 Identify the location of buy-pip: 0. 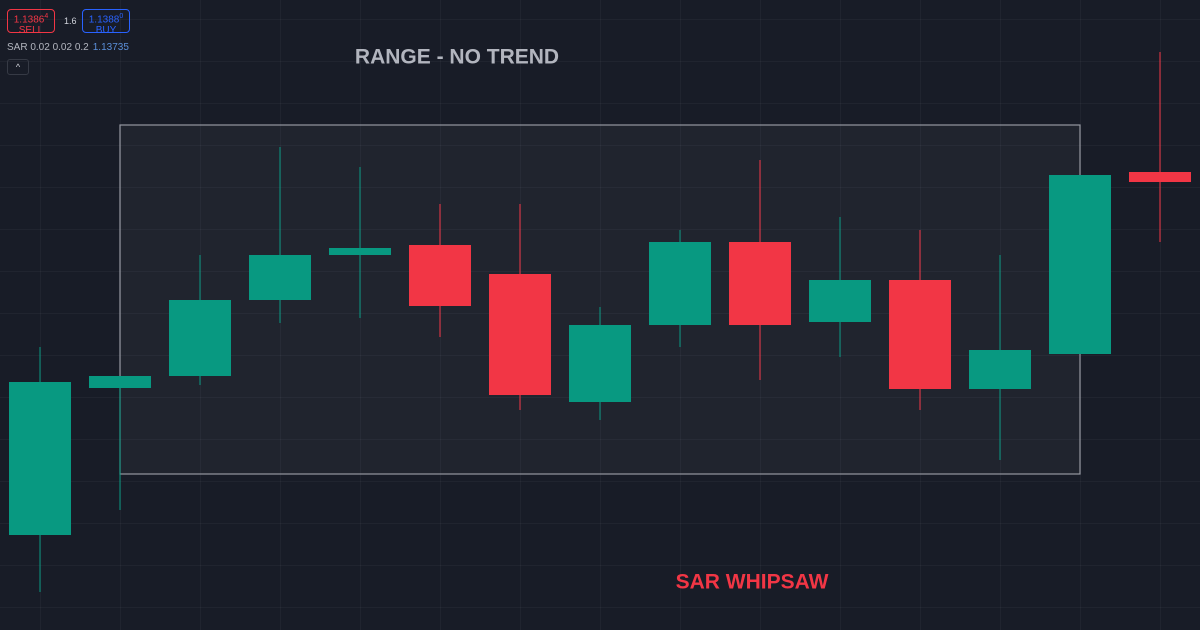
(121, 16).